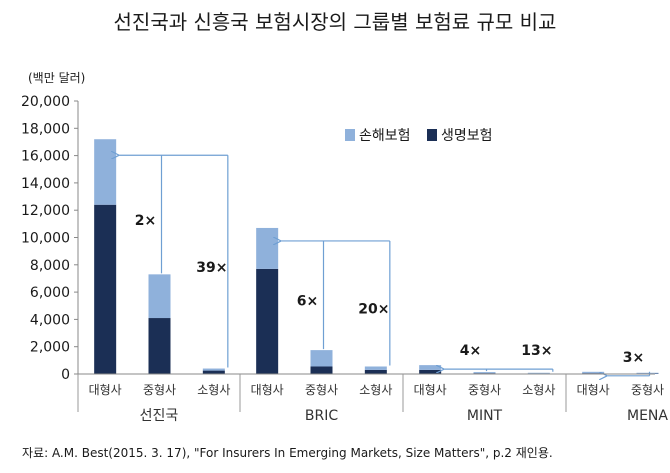 Image resolution: width=670 pixels, height=473 pixels. What do you see at coordinates (56, 78) in the screenshot?
I see `unit-label: (백만 달러)` at bounding box center [56, 78].